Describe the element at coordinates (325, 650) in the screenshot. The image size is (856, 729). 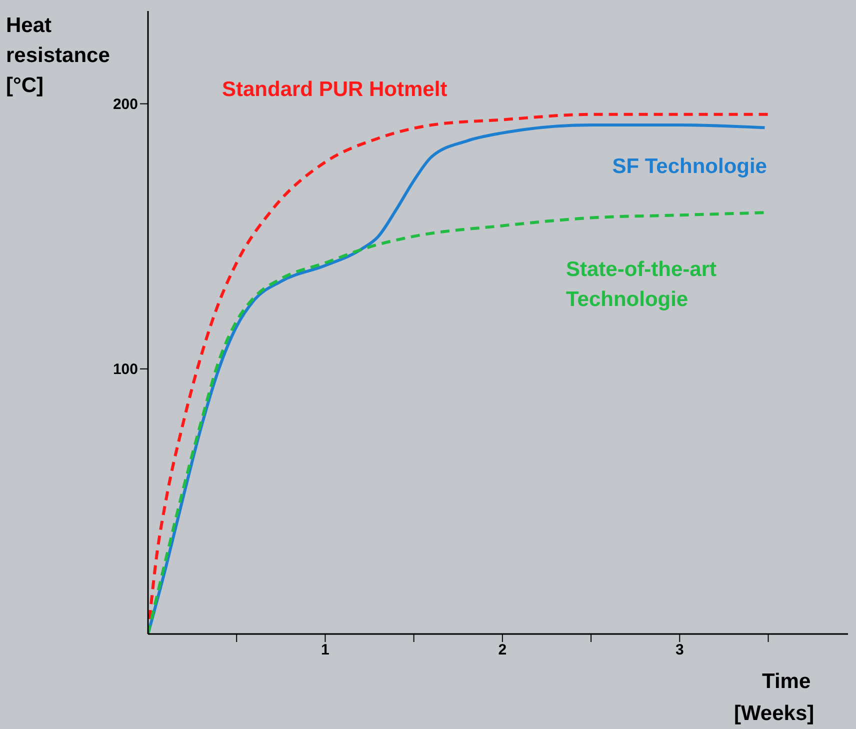
I see `x-tick-label: 1` at that location.